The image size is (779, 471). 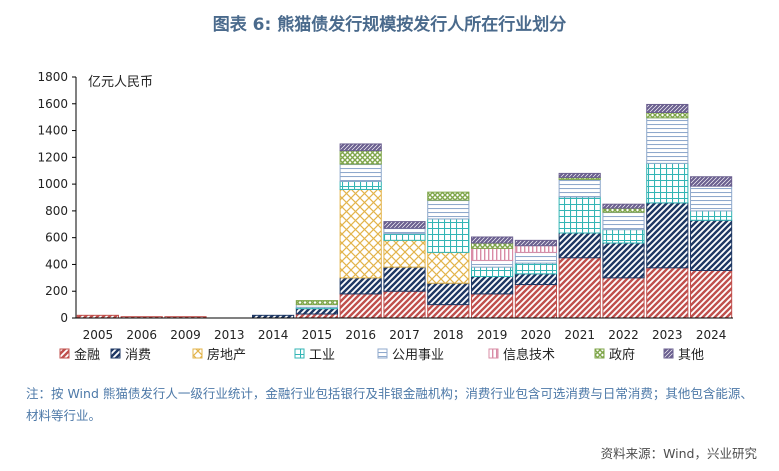 I want to click on bar-segment-consumer-2020, so click(x=535, y=279).